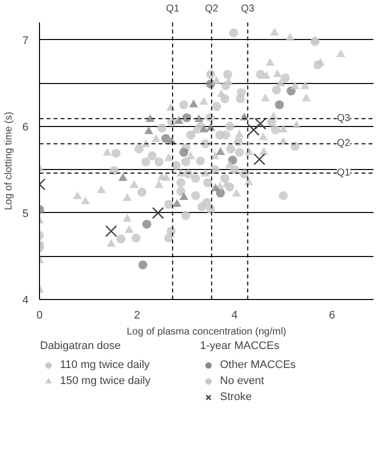 The height and width of the screenshot is (464, 382). What do you see at coordinates (80, 346) in the screenshot?
I see `text: Dabigatran dose` at bounding box center [80, 346].